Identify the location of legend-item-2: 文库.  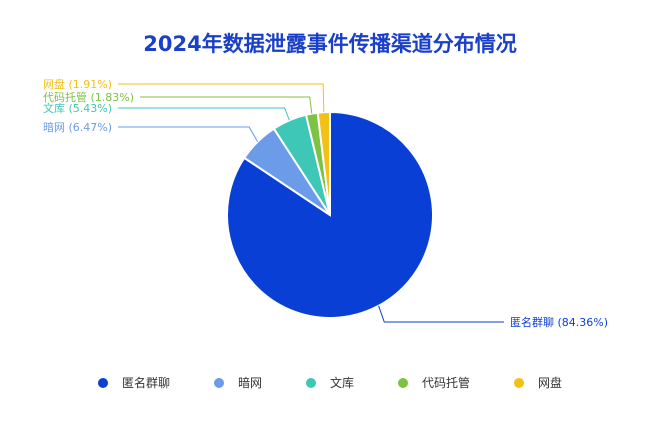
(329, 382).